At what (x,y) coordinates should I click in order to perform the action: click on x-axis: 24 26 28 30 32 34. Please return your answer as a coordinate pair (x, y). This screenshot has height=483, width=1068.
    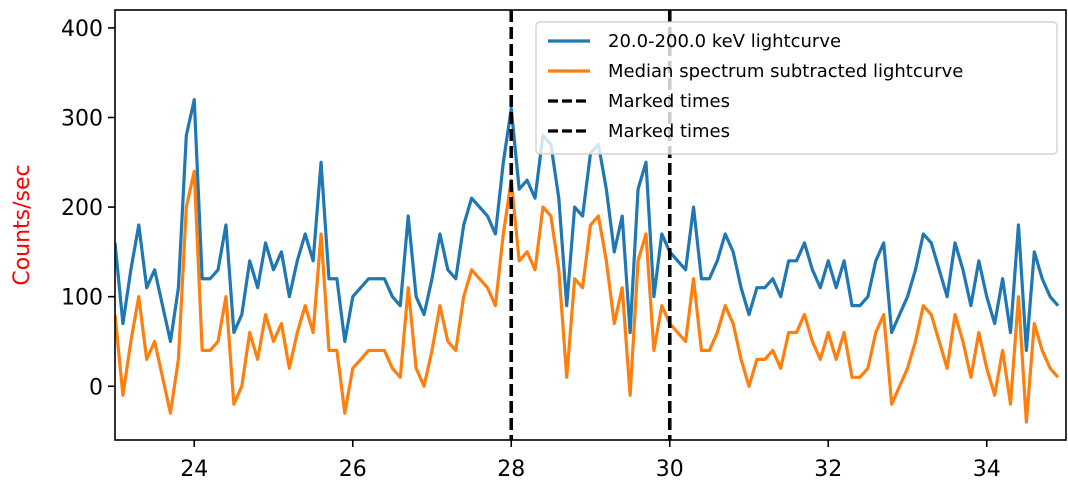
    Looking at the image, I should click on (590, 461).